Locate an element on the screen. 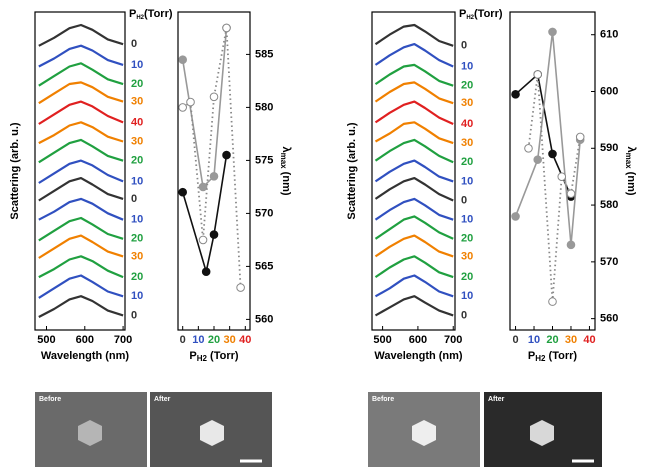 Image resolution: width=653 pixels, height=467 pixels. x-tick-label: 40 is located at coordinates (589, 340).